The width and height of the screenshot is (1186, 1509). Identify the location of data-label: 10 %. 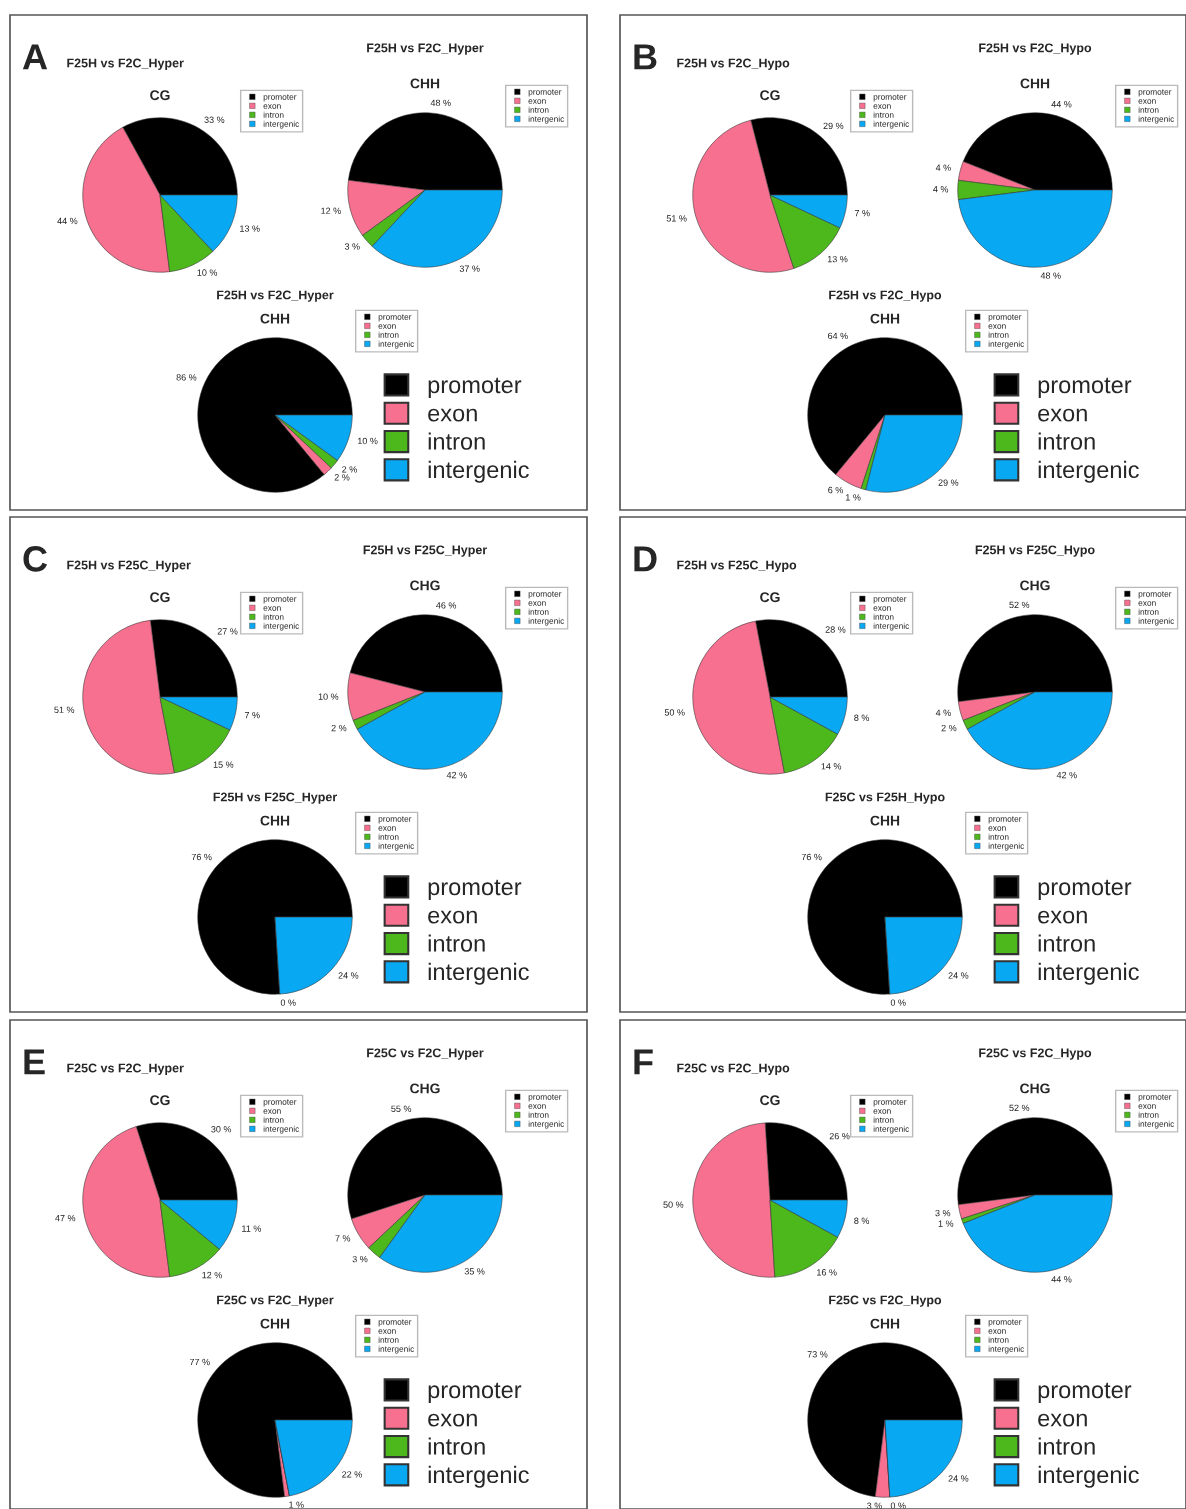
(328, 696).